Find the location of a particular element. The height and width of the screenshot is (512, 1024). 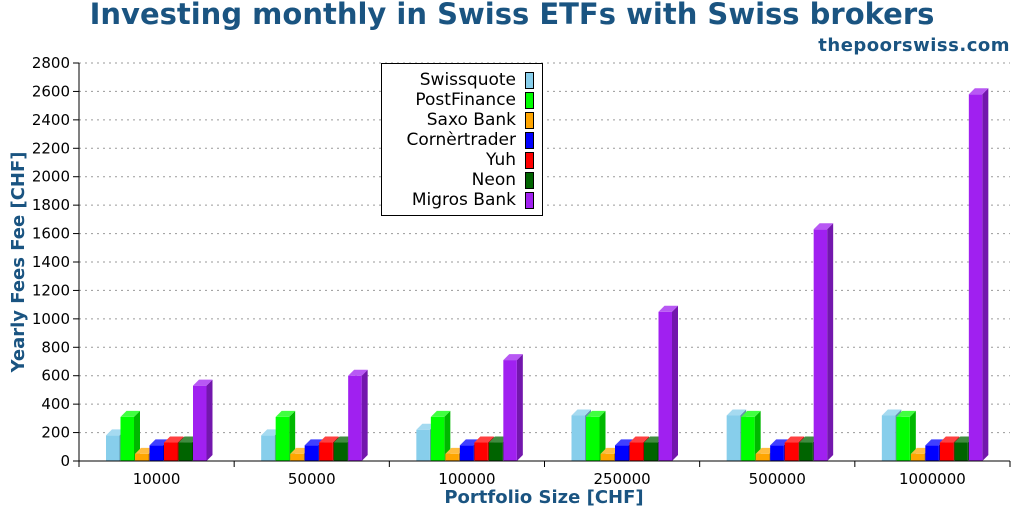

legend-item: Neon is located at coordinates (503, 180).